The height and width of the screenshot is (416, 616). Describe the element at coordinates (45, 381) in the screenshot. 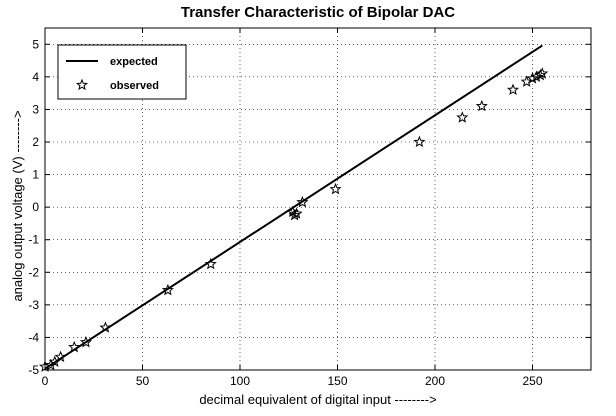

I see `x-tick-label: 0` at that location.